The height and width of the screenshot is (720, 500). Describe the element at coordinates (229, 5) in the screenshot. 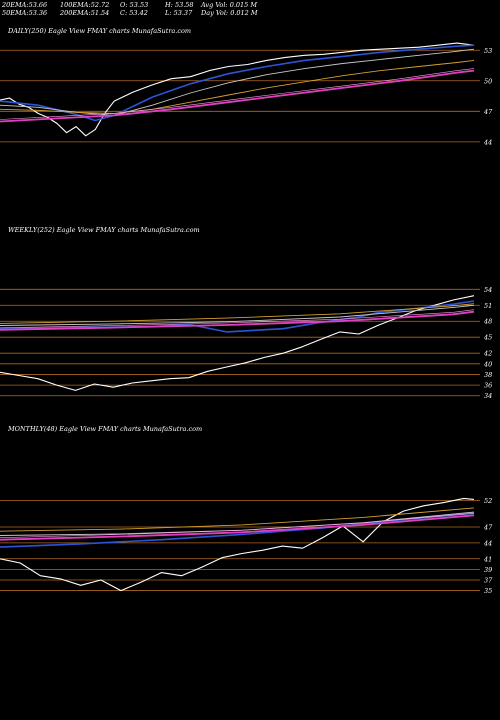

I see `avg-vol-stat: Avg Vol: 0.015 M` at that location.